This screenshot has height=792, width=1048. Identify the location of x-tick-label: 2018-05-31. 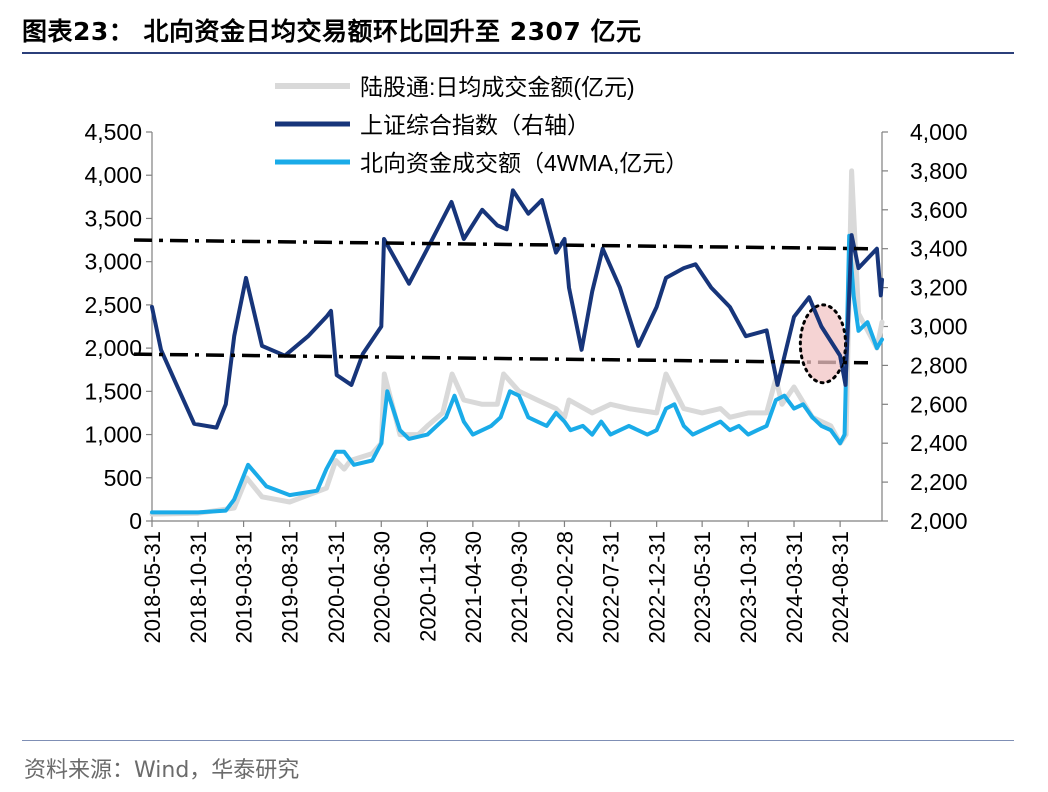
(152, 587).